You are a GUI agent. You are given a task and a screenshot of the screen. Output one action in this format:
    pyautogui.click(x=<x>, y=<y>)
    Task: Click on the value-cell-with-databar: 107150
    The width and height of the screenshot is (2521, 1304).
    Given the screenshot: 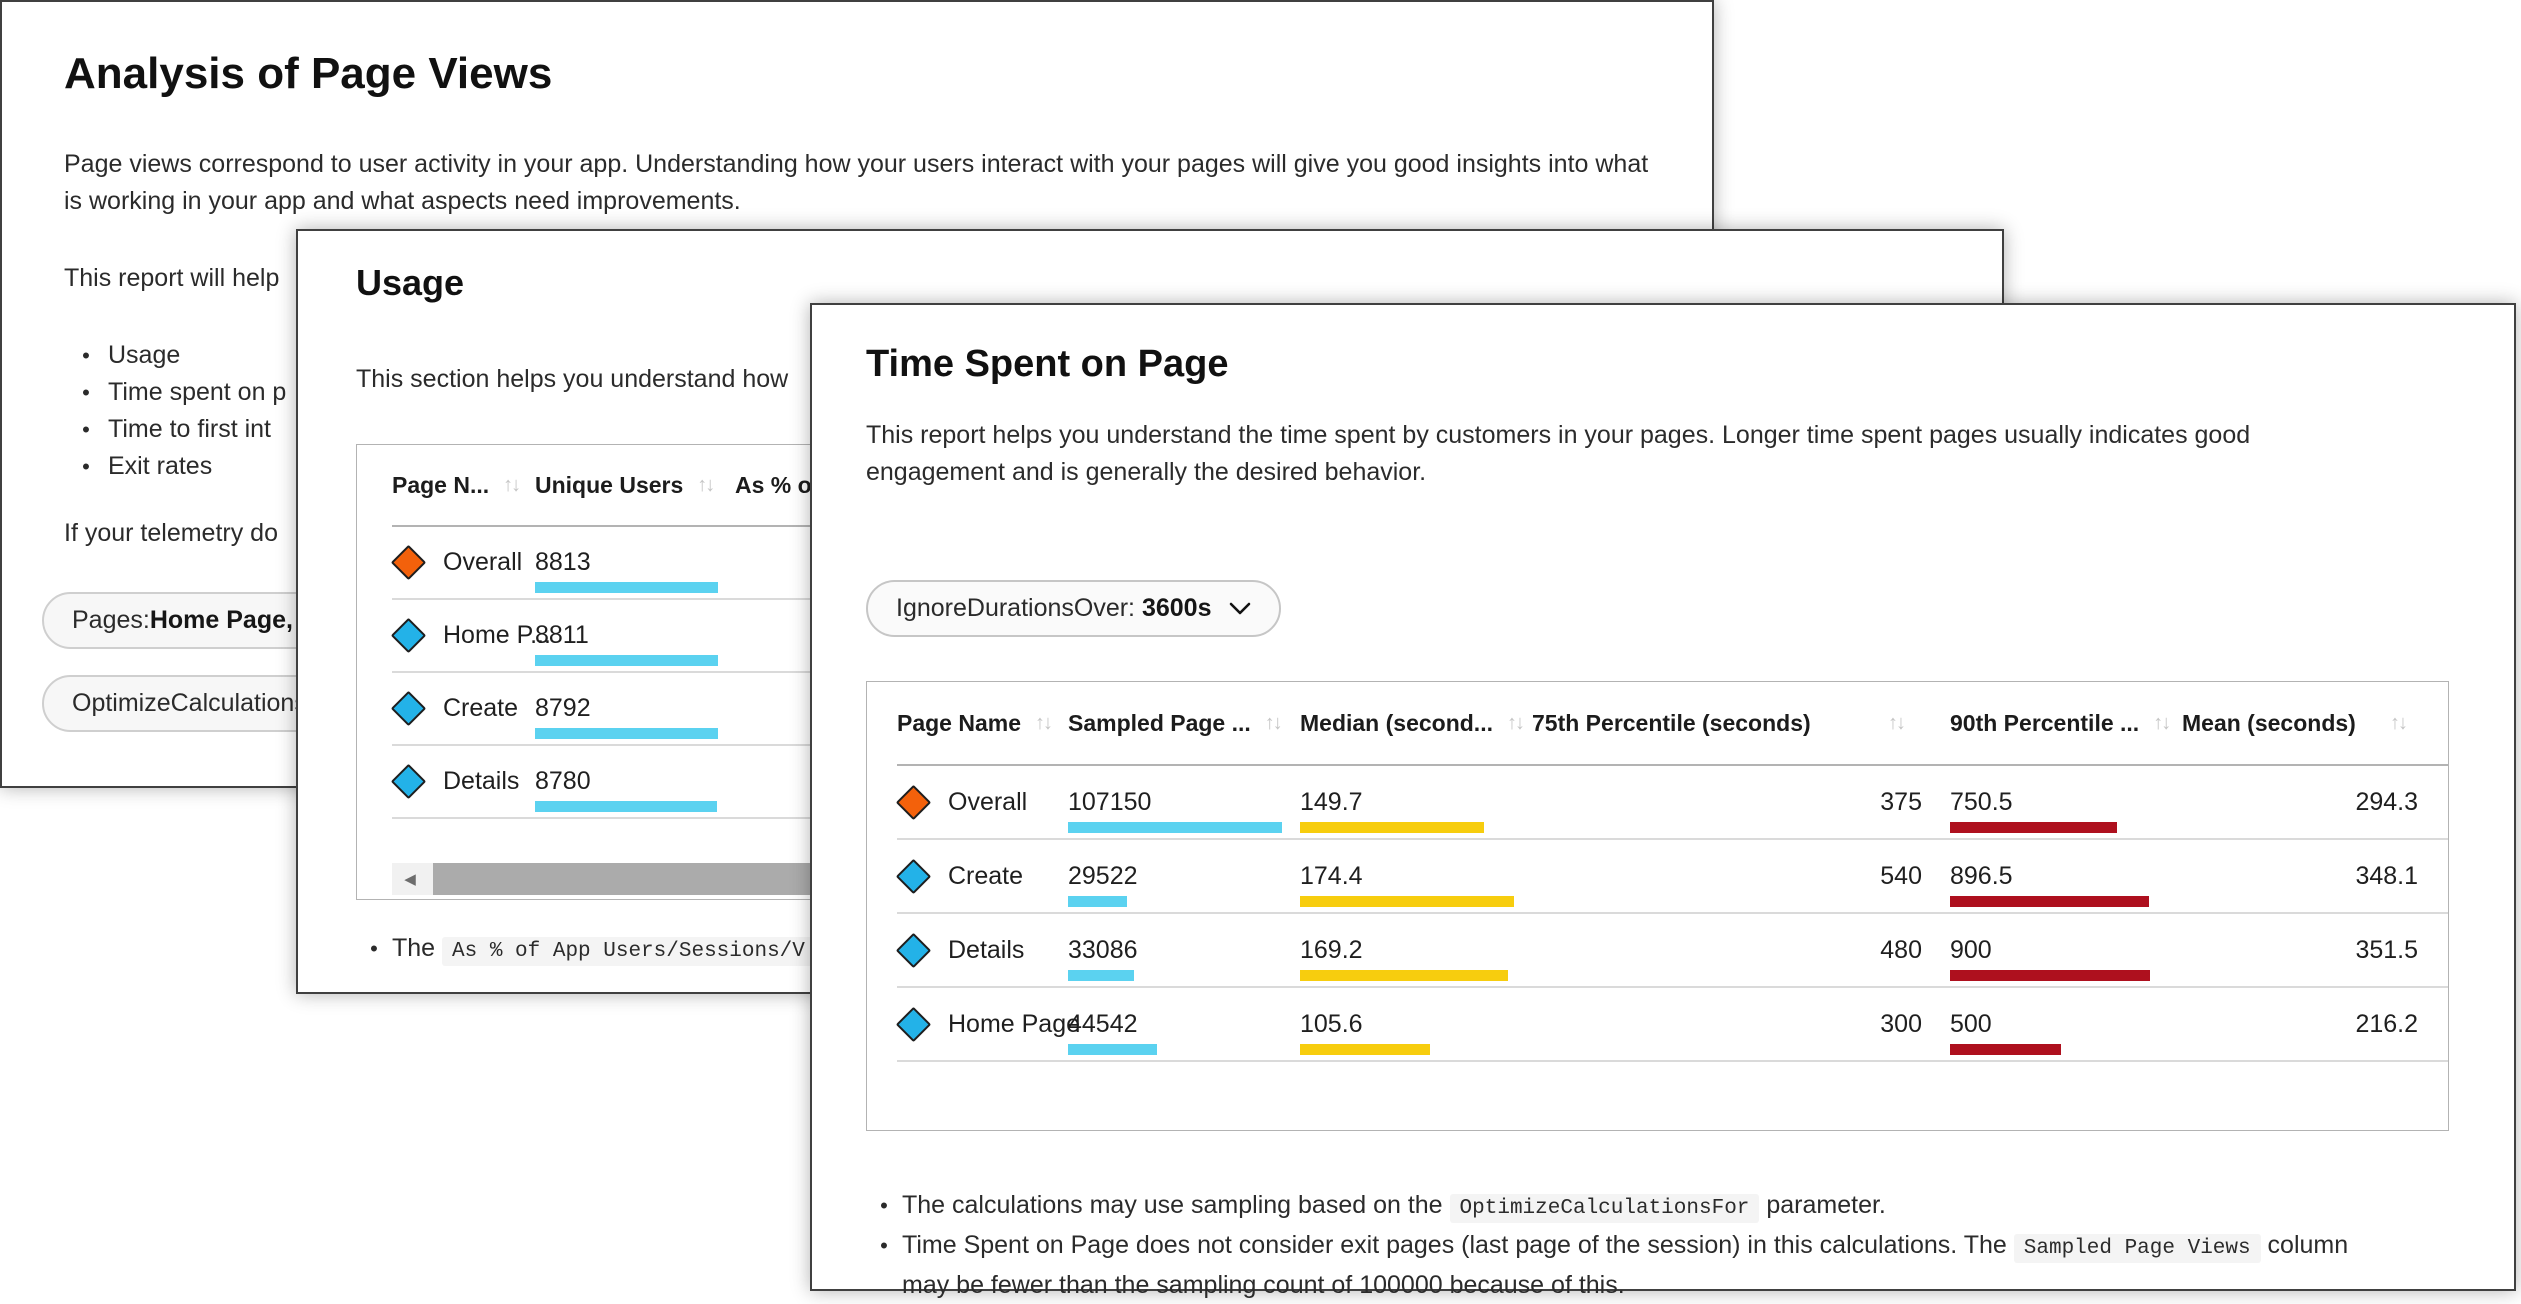 What is the action you would take?
    pyautogui.click(x=1184, y=802)
    